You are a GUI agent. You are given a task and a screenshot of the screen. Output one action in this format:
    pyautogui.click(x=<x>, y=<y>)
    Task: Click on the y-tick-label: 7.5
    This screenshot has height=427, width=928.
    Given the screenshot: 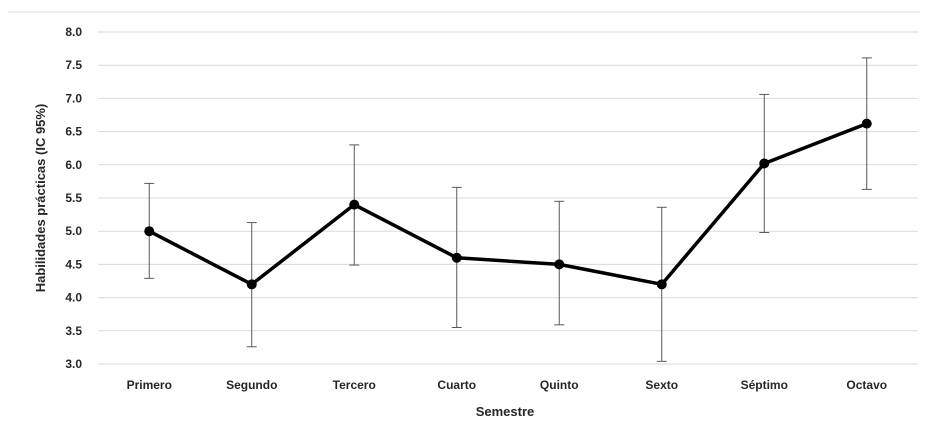 What is the action you would take?
    pyautogui.click(x=73, y=65)
    